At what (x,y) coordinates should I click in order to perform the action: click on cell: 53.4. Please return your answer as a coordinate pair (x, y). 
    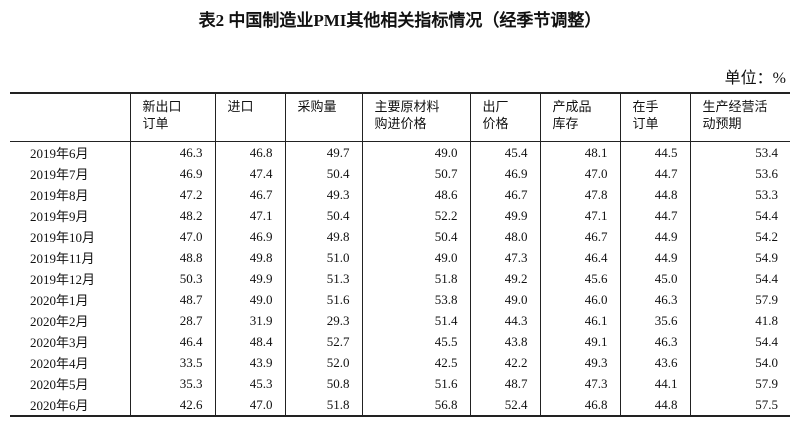
    Looking at the image, I should click on (739, 152).